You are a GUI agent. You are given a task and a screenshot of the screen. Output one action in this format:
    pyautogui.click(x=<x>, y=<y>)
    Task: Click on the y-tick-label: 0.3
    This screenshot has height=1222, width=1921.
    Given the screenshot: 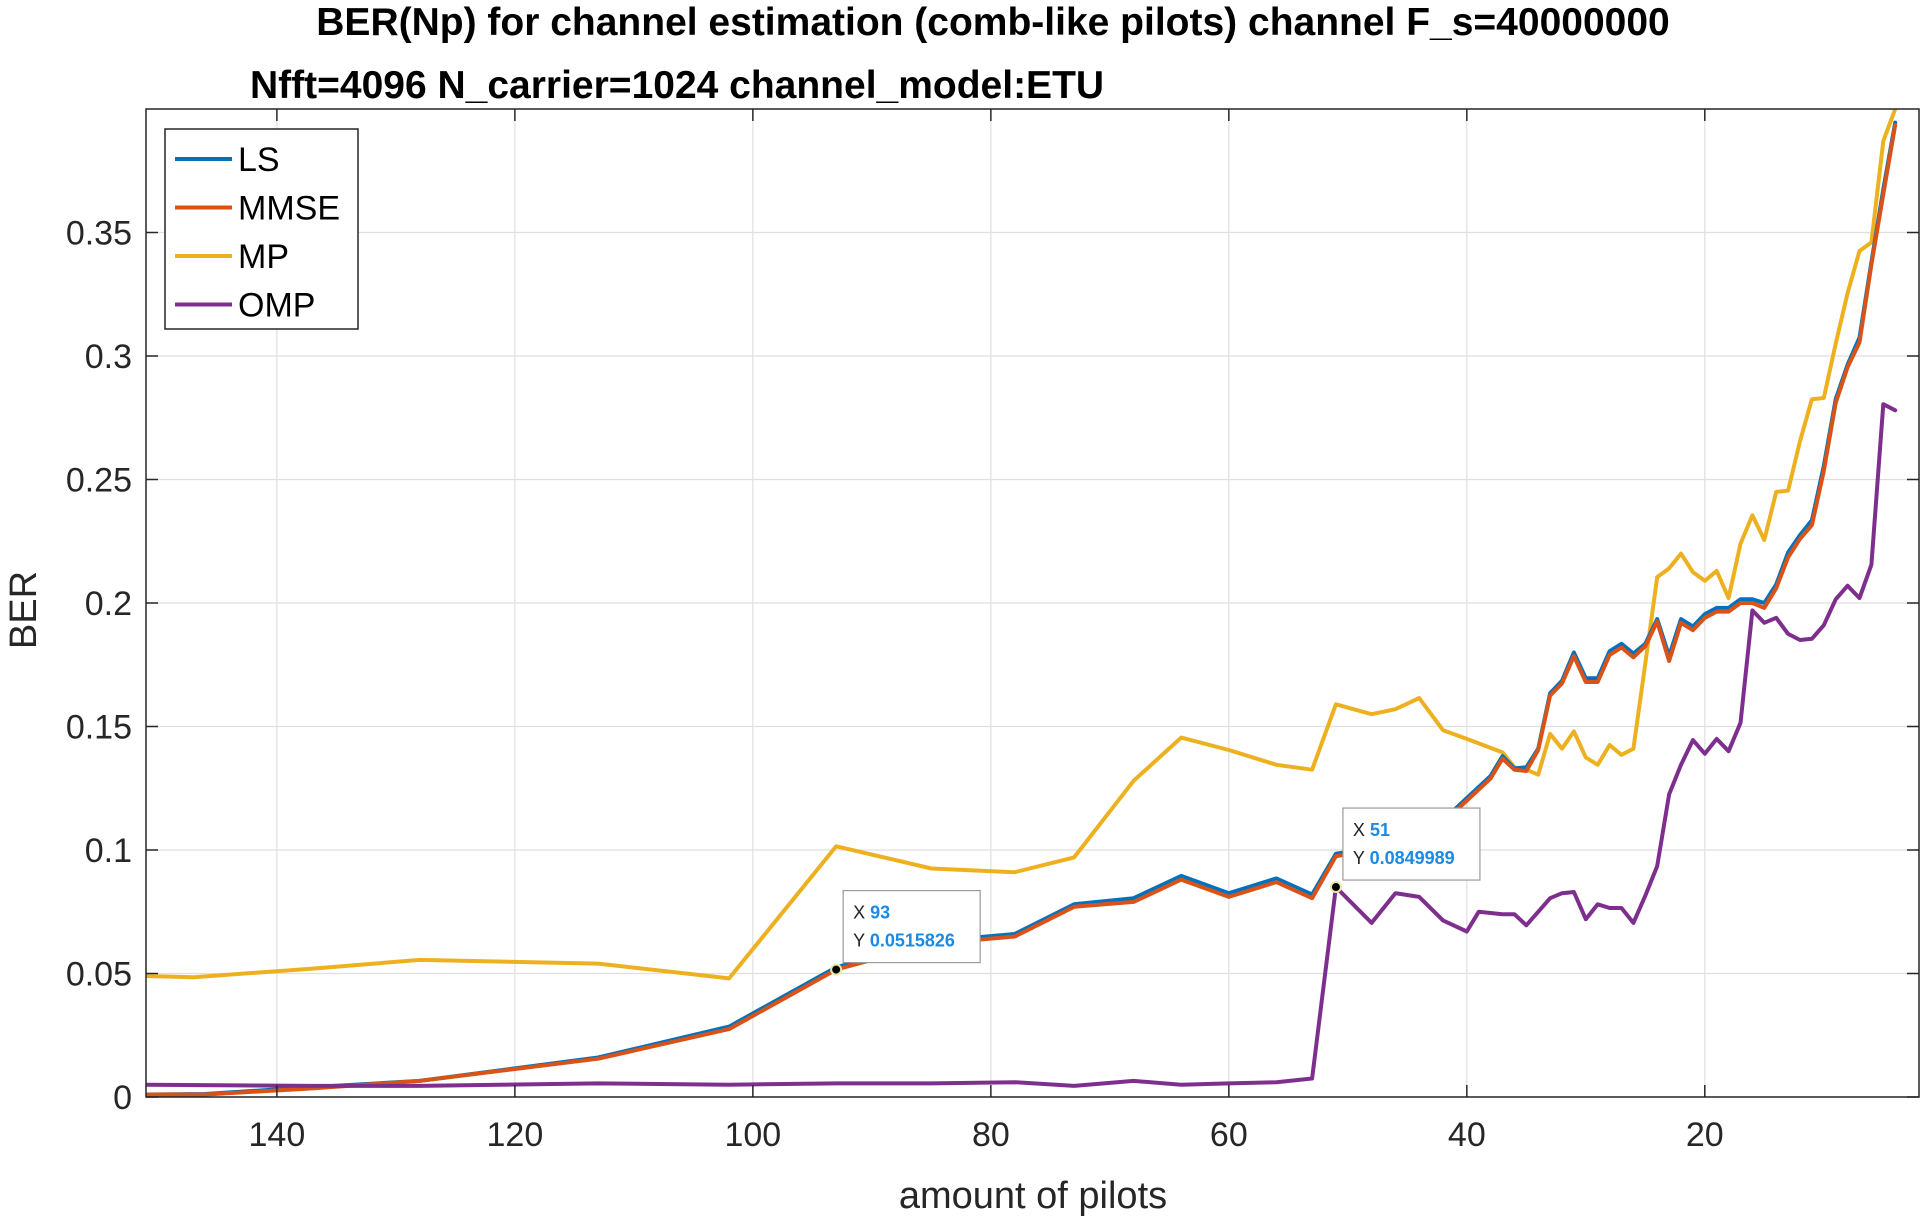 What is the action you would take?
    pyautogui.click(x=108, y=357)
    